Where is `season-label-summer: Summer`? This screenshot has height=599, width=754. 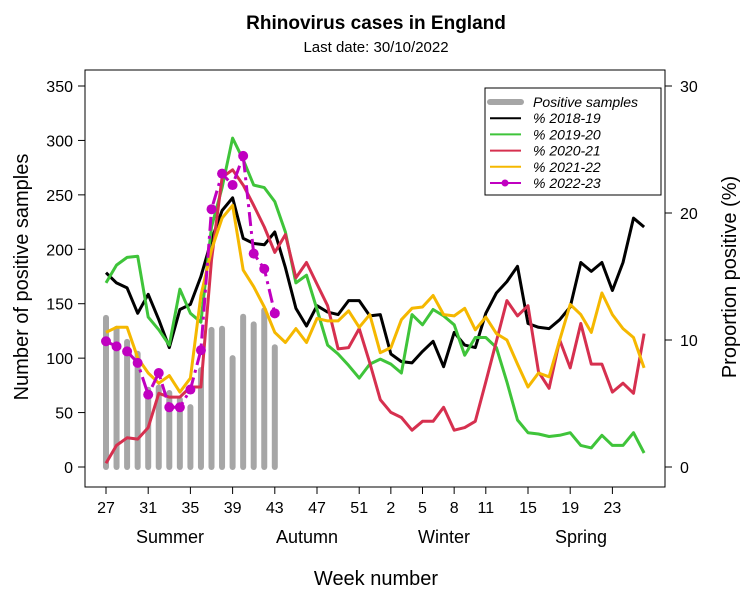 season-label-summer: Summer is located at coordinates (170, 537).